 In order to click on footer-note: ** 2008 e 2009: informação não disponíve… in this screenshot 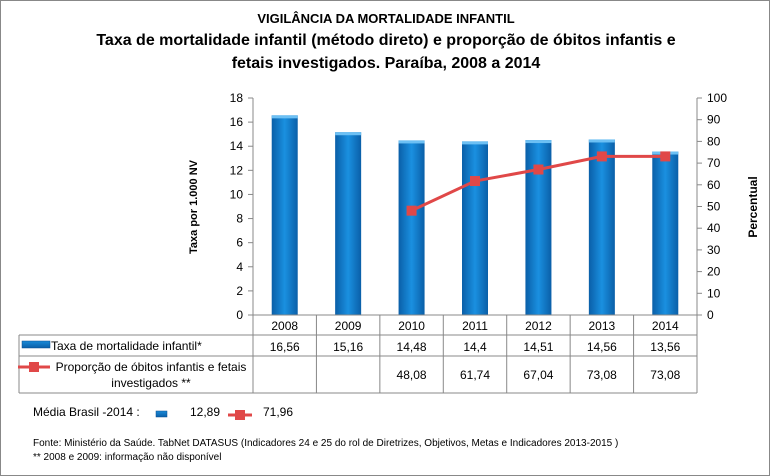, I will do `click(127, 457)`.